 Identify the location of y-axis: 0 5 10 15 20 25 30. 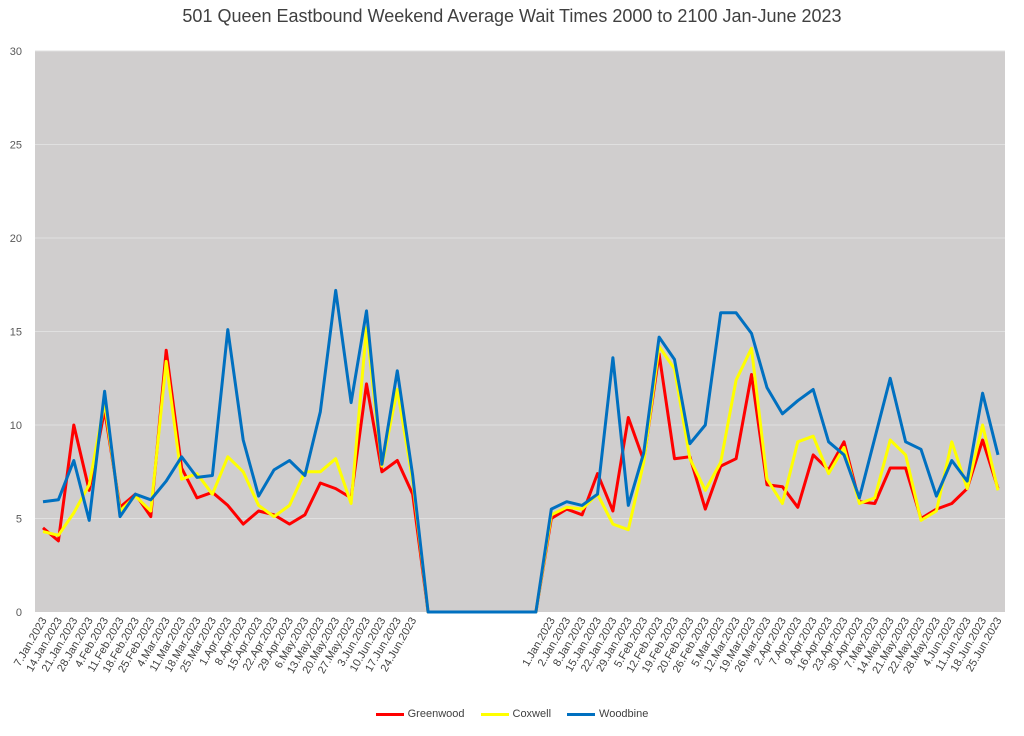
(16, 332).